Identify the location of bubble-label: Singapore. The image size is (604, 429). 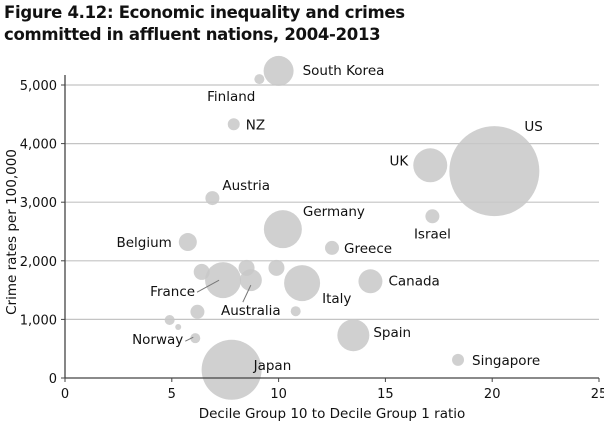
(506, 361).